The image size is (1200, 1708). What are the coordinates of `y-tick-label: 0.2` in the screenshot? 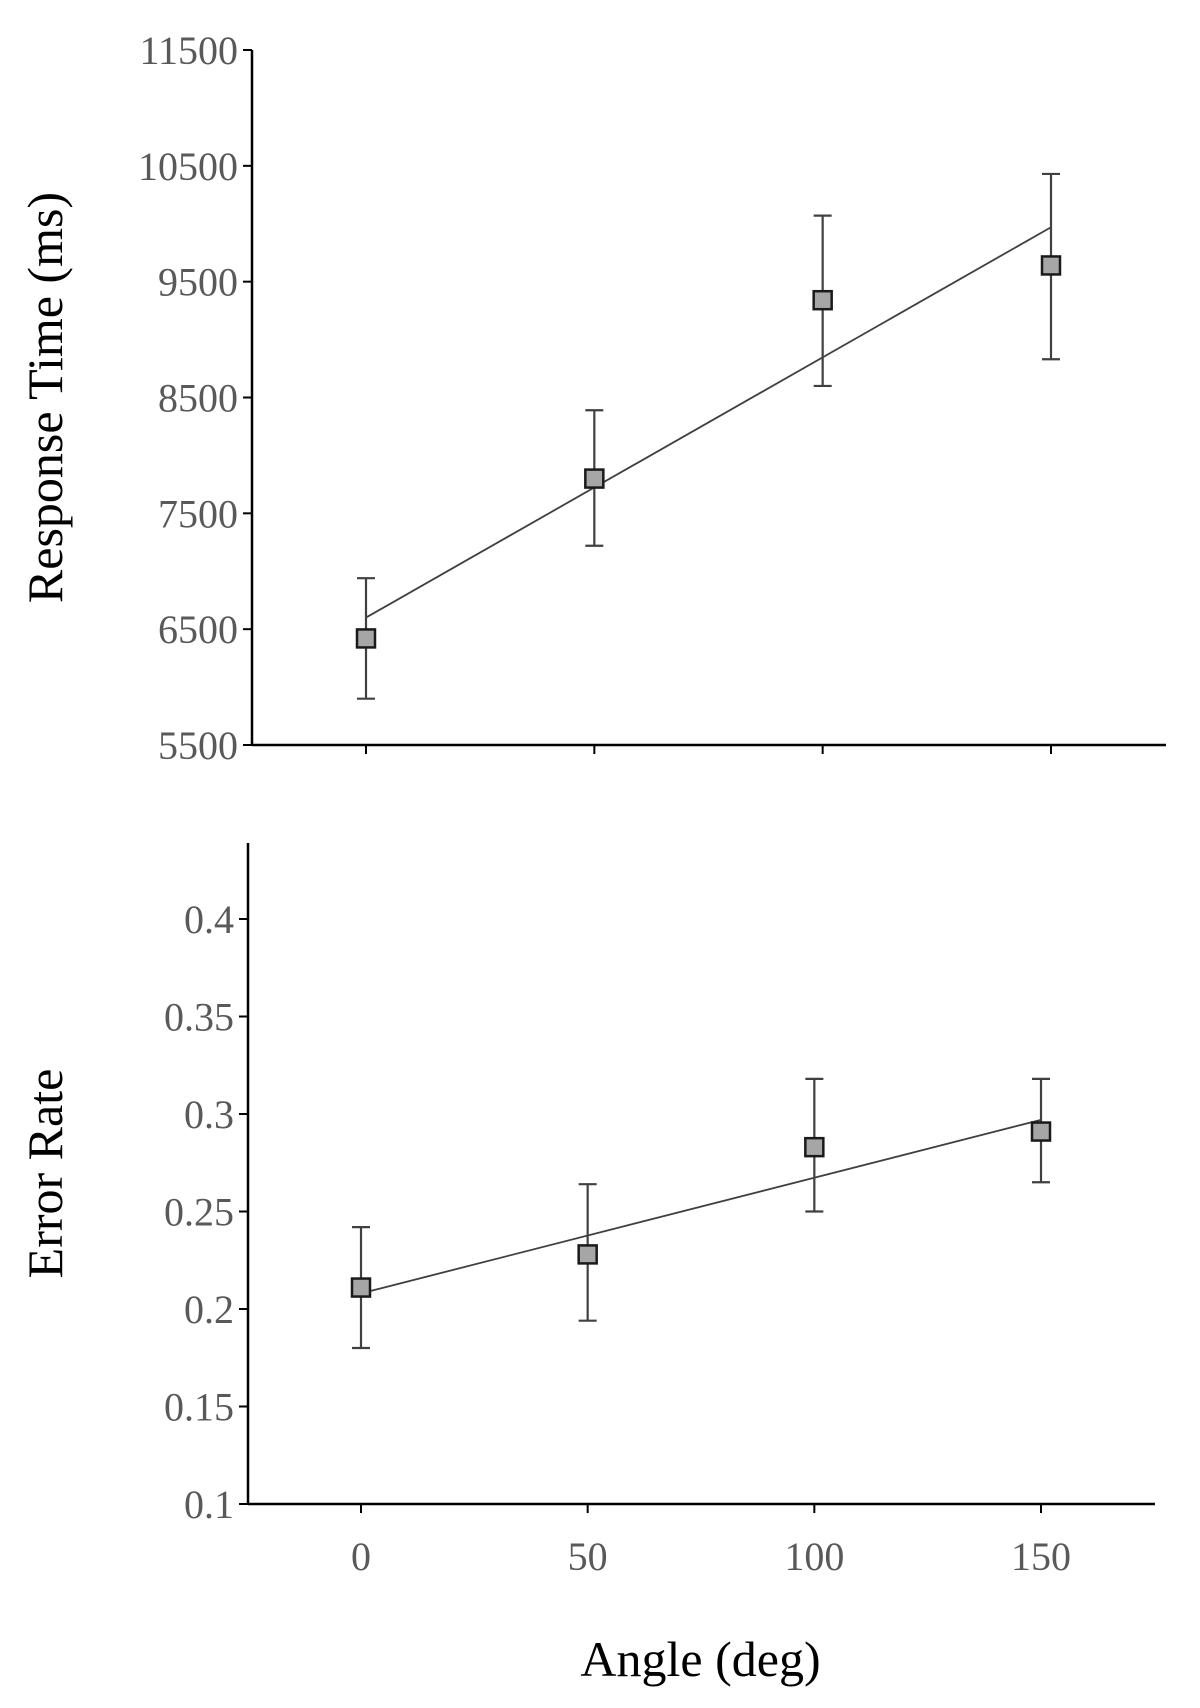 It's located at (209, 1309).